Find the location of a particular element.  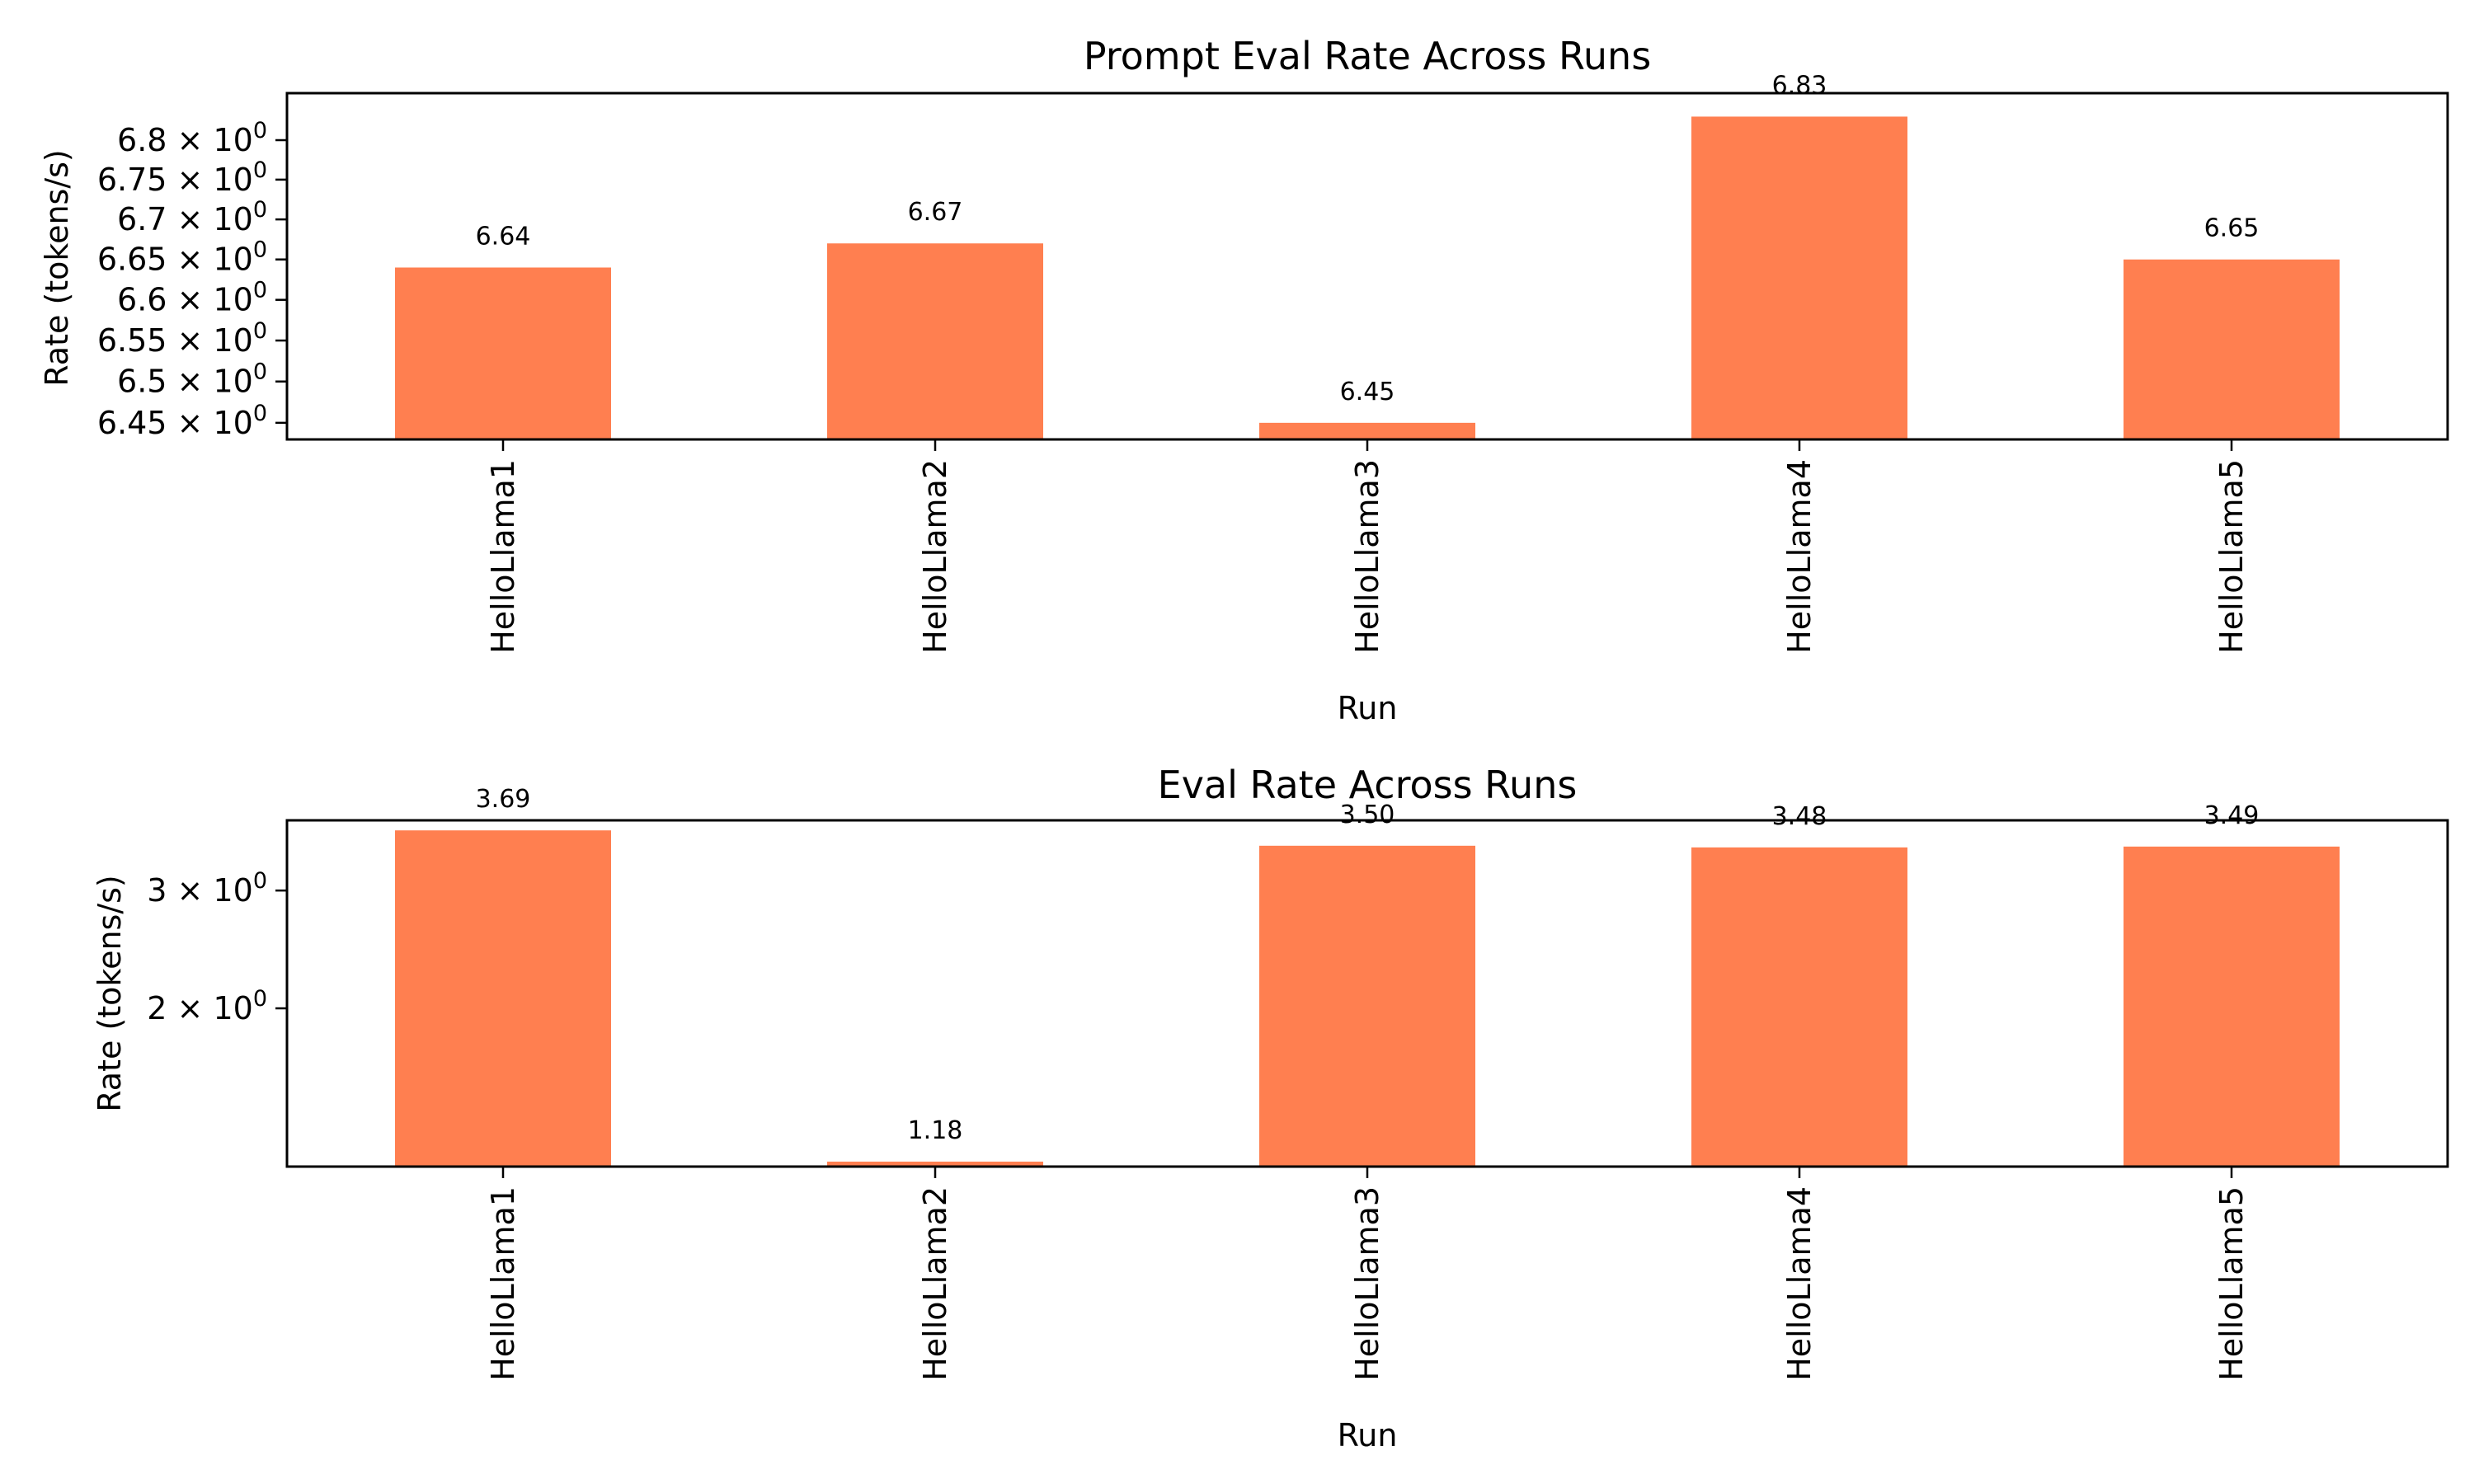

bar-value-label: 3.48 is located at coordinates (1799, 816).